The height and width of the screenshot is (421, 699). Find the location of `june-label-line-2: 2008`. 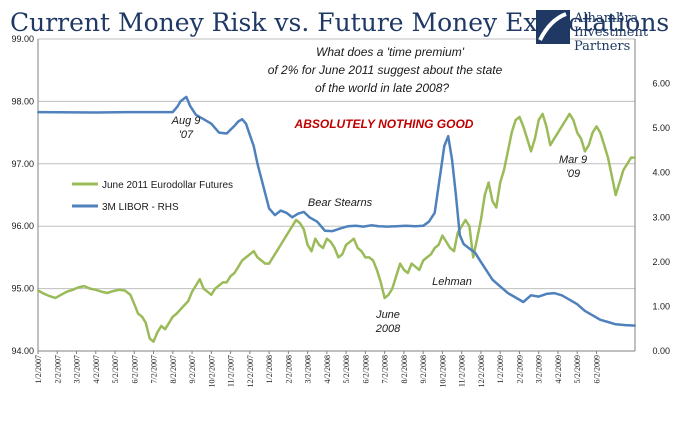

june-label-line-2: 2008 is located at coordinates (388, 329).